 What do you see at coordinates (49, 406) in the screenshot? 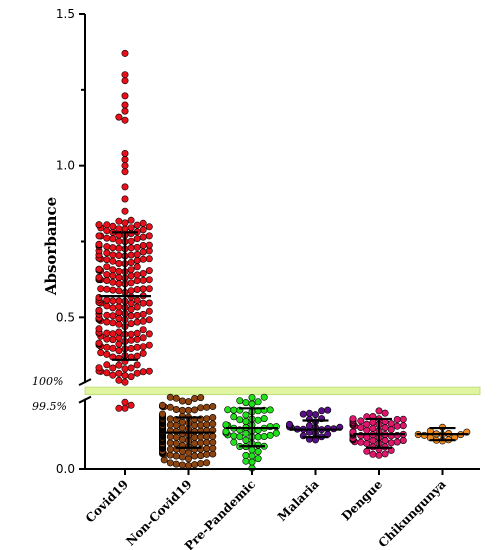
I see `cutoff-label-bottom: 99.5%` at bounding box center [49, 406].